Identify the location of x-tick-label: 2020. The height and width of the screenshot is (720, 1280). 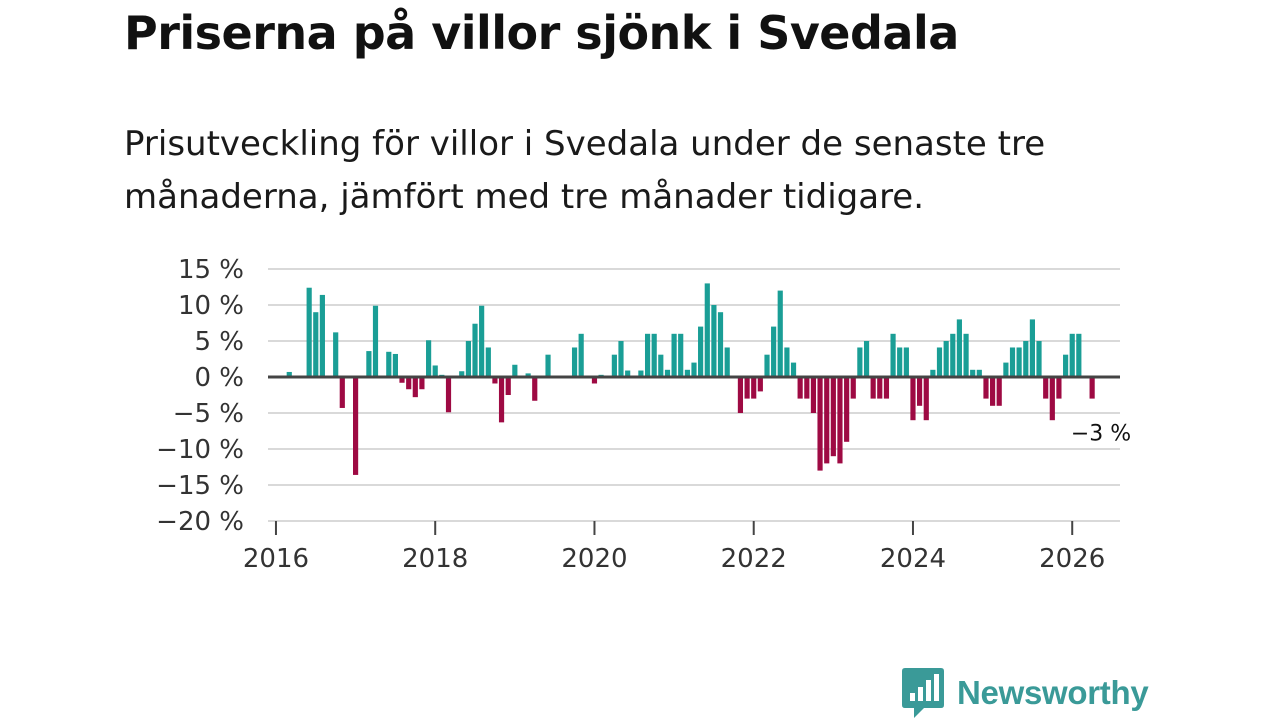
(594, 559).